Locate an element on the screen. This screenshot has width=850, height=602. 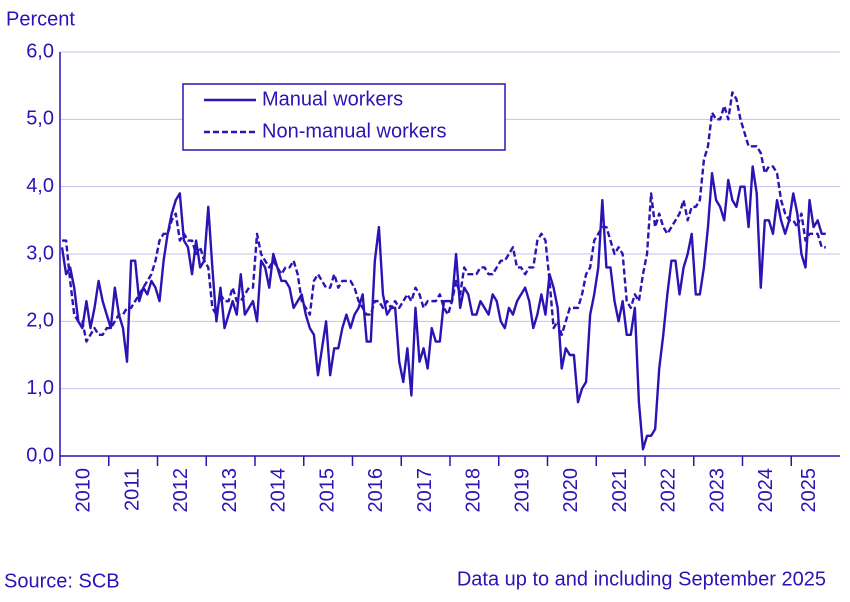
y-tick-label: 2,0 is located at coordinates (40, 321).